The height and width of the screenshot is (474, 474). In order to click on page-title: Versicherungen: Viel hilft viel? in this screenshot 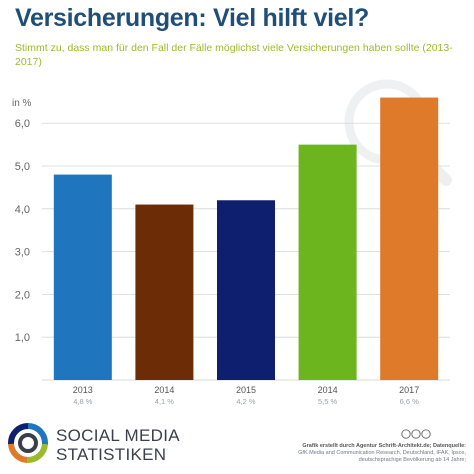, I will do `click(192, 18)`.